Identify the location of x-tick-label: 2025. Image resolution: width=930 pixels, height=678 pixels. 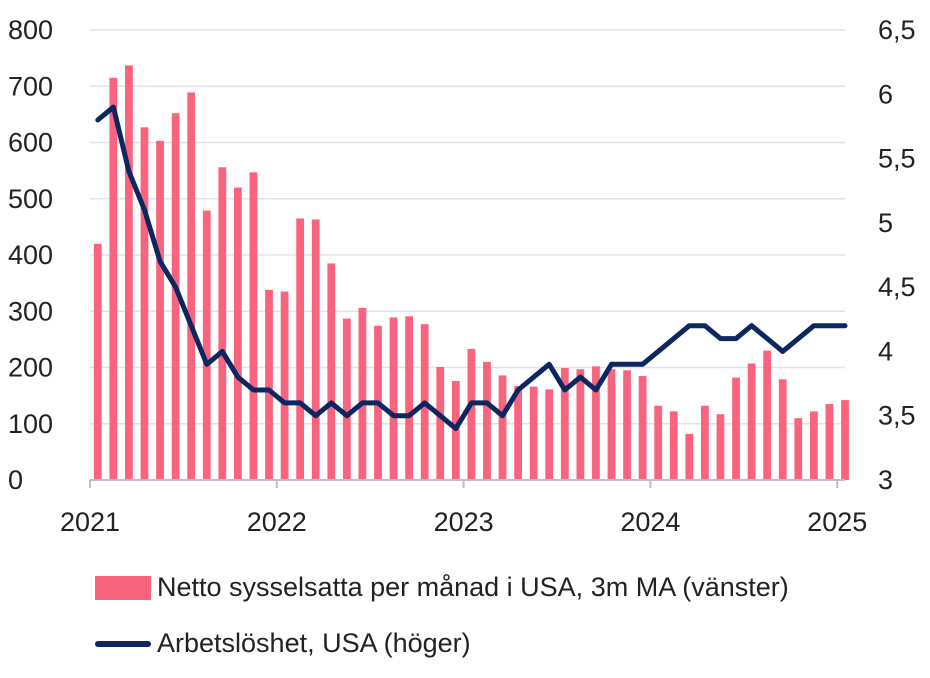
(837, 522).